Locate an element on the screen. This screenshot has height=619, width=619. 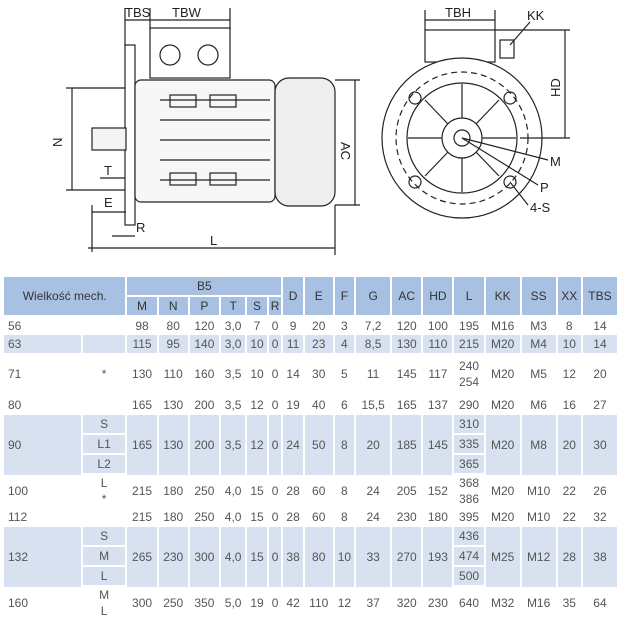
header-s: S is located at coordinates (257, 307).